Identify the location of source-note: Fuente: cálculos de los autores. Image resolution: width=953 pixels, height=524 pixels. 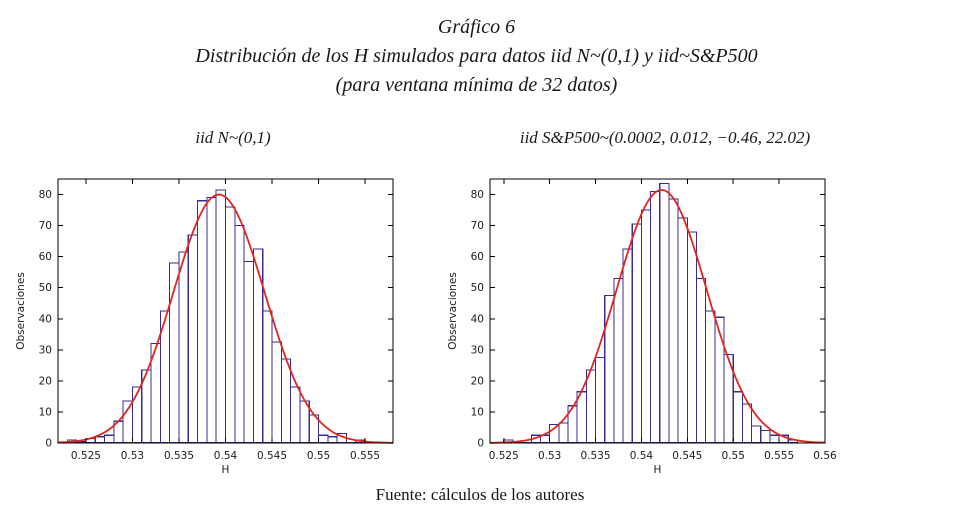
(480, 494).